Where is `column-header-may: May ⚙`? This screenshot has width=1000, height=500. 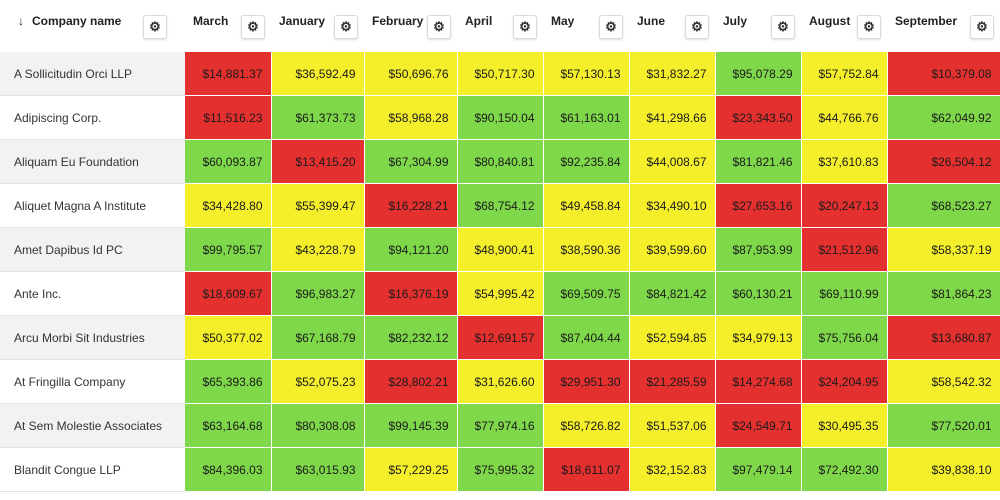 column-header-may: May ⚙ is located at coordinates (586, 26).